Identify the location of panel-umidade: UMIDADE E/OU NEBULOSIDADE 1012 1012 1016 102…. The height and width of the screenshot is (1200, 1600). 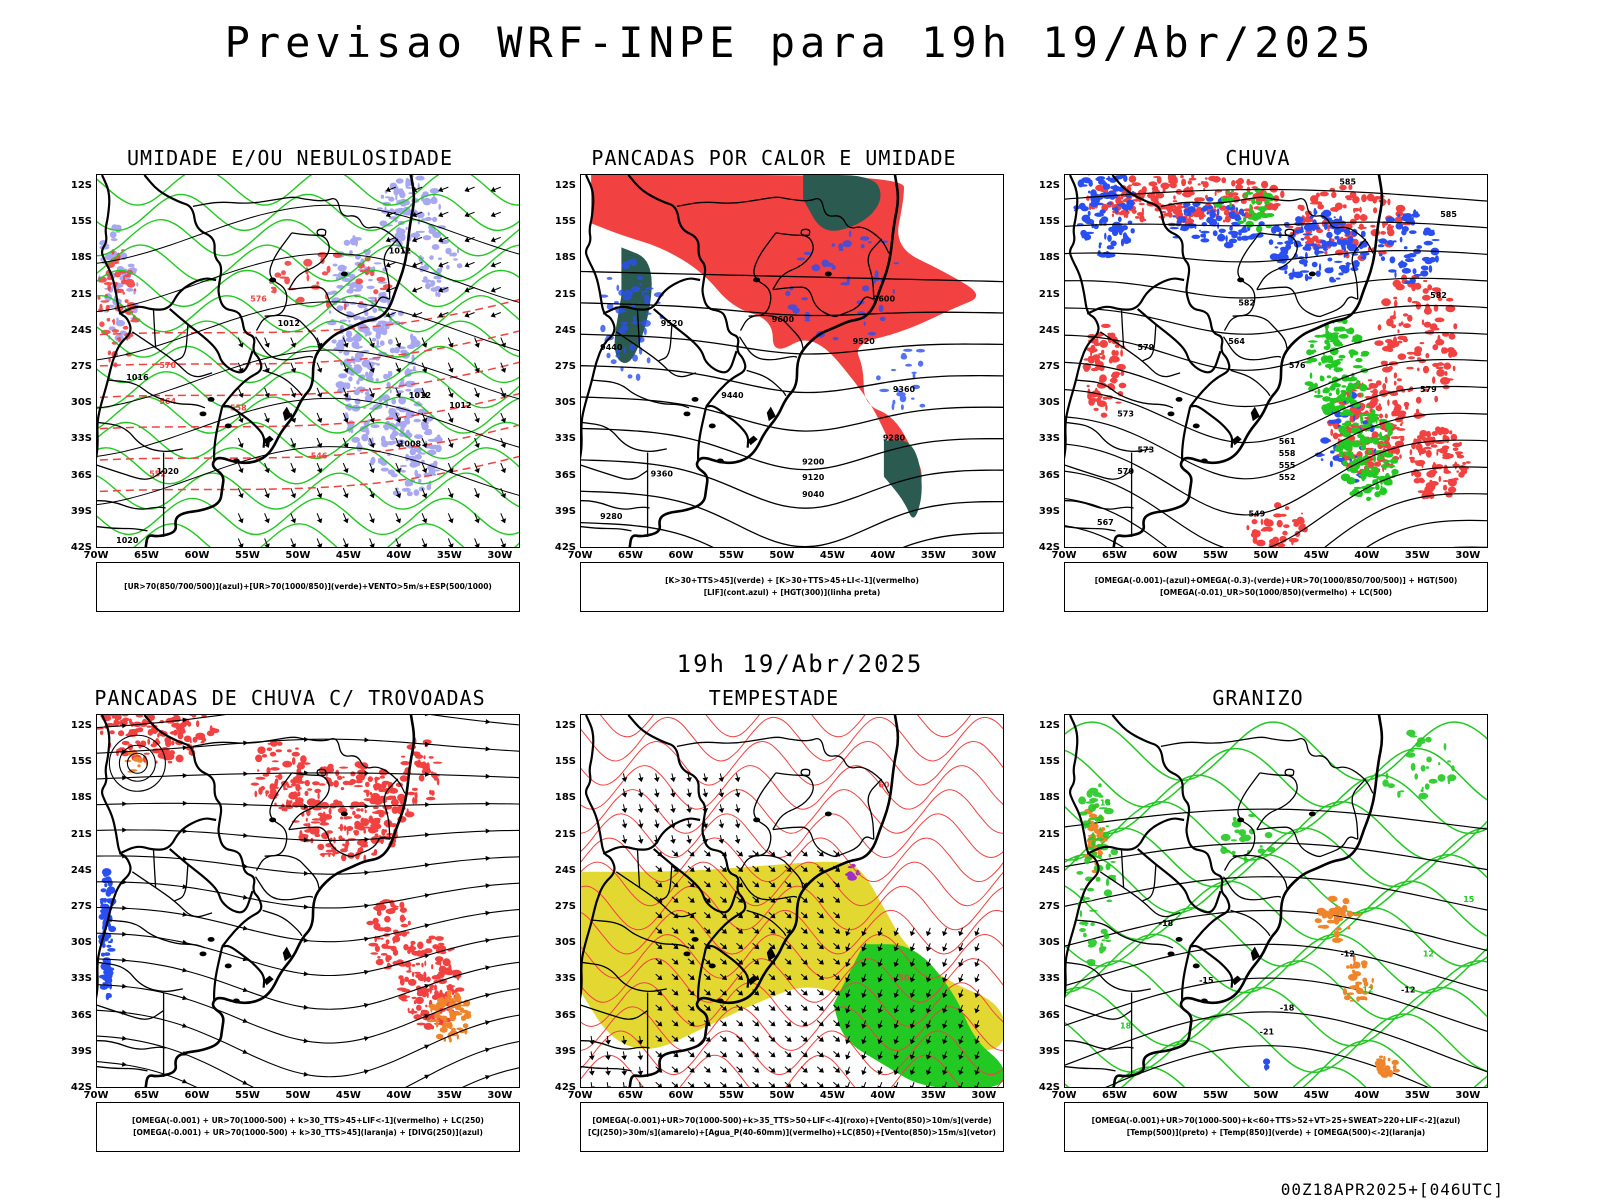
(295, 386).